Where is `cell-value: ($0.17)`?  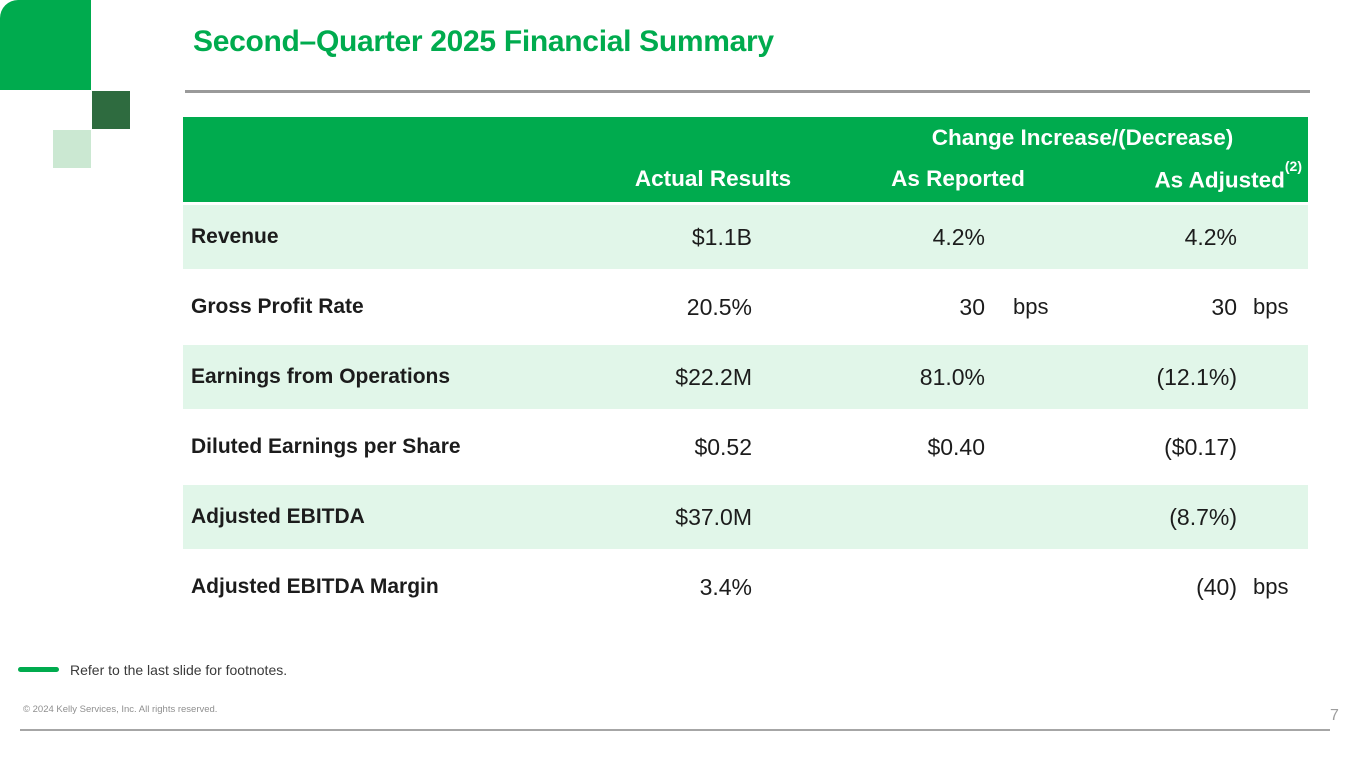
cell-value: ($0.17) is located at coordinates (1200, 446).